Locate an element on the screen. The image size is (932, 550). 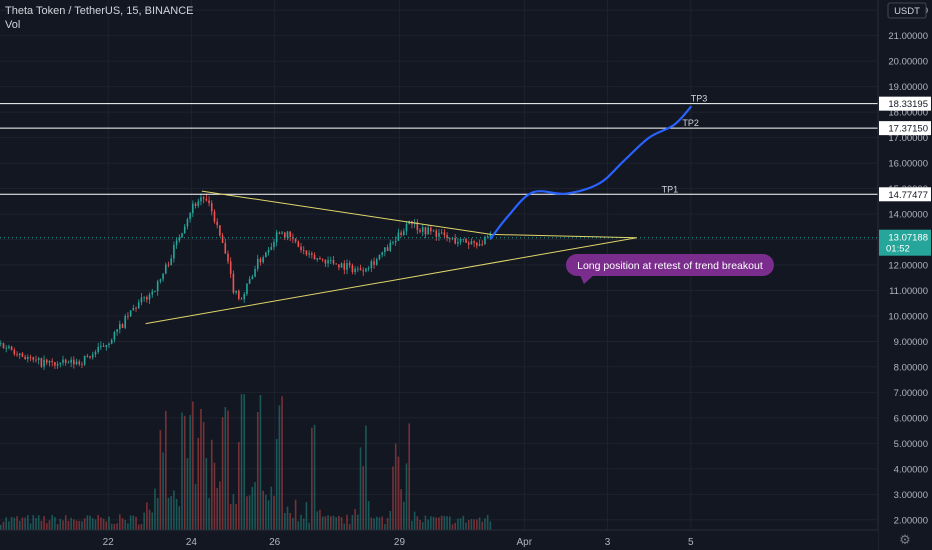
price-tick-label: 17.00000 is located at coordinates (908, 138).